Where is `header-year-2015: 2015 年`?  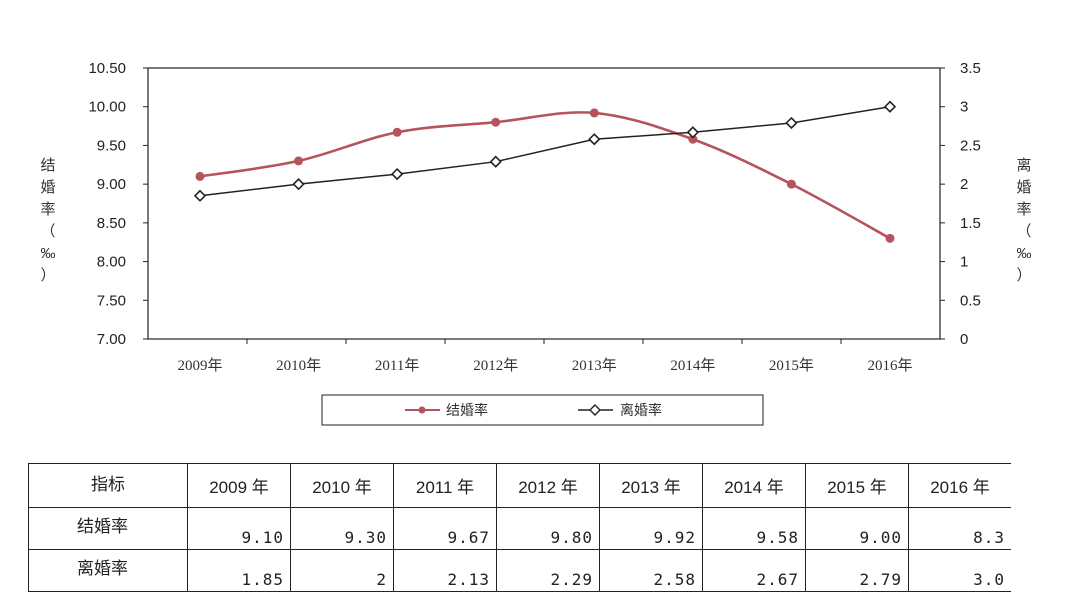
header-year-2015: 2015 年 is located at coordinates (857, 485).